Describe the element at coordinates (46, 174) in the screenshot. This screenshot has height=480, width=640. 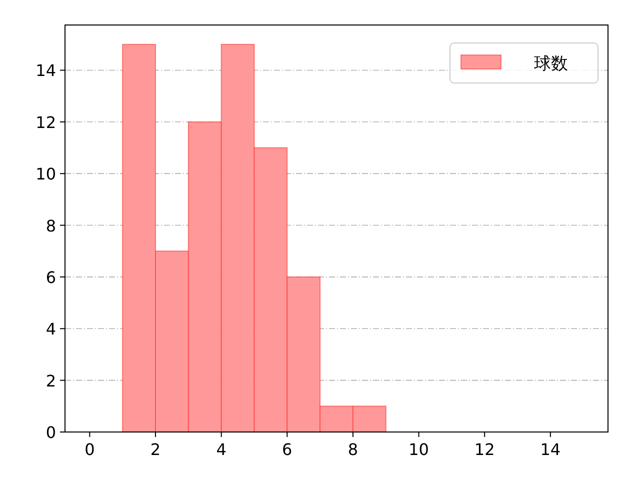
I see `y-tick-label: 10` at that location.